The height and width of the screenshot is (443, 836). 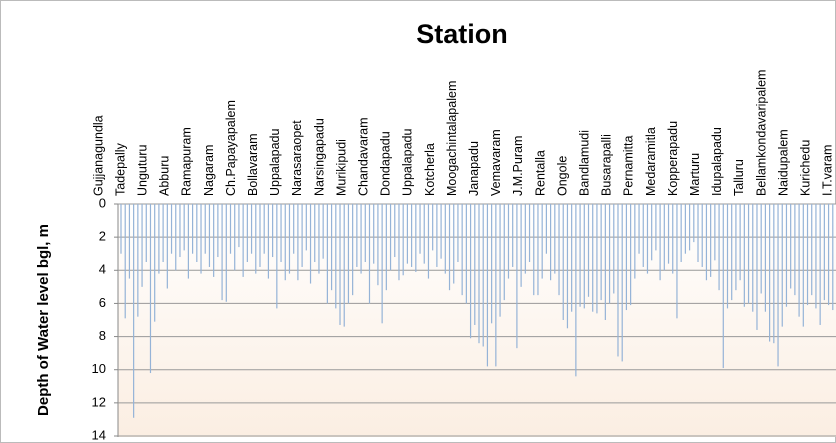 What do you see at coordinates (120, 169) in the screenshot?
I see `x-tick-label: Tadepally` at bounding box center [120, 169].